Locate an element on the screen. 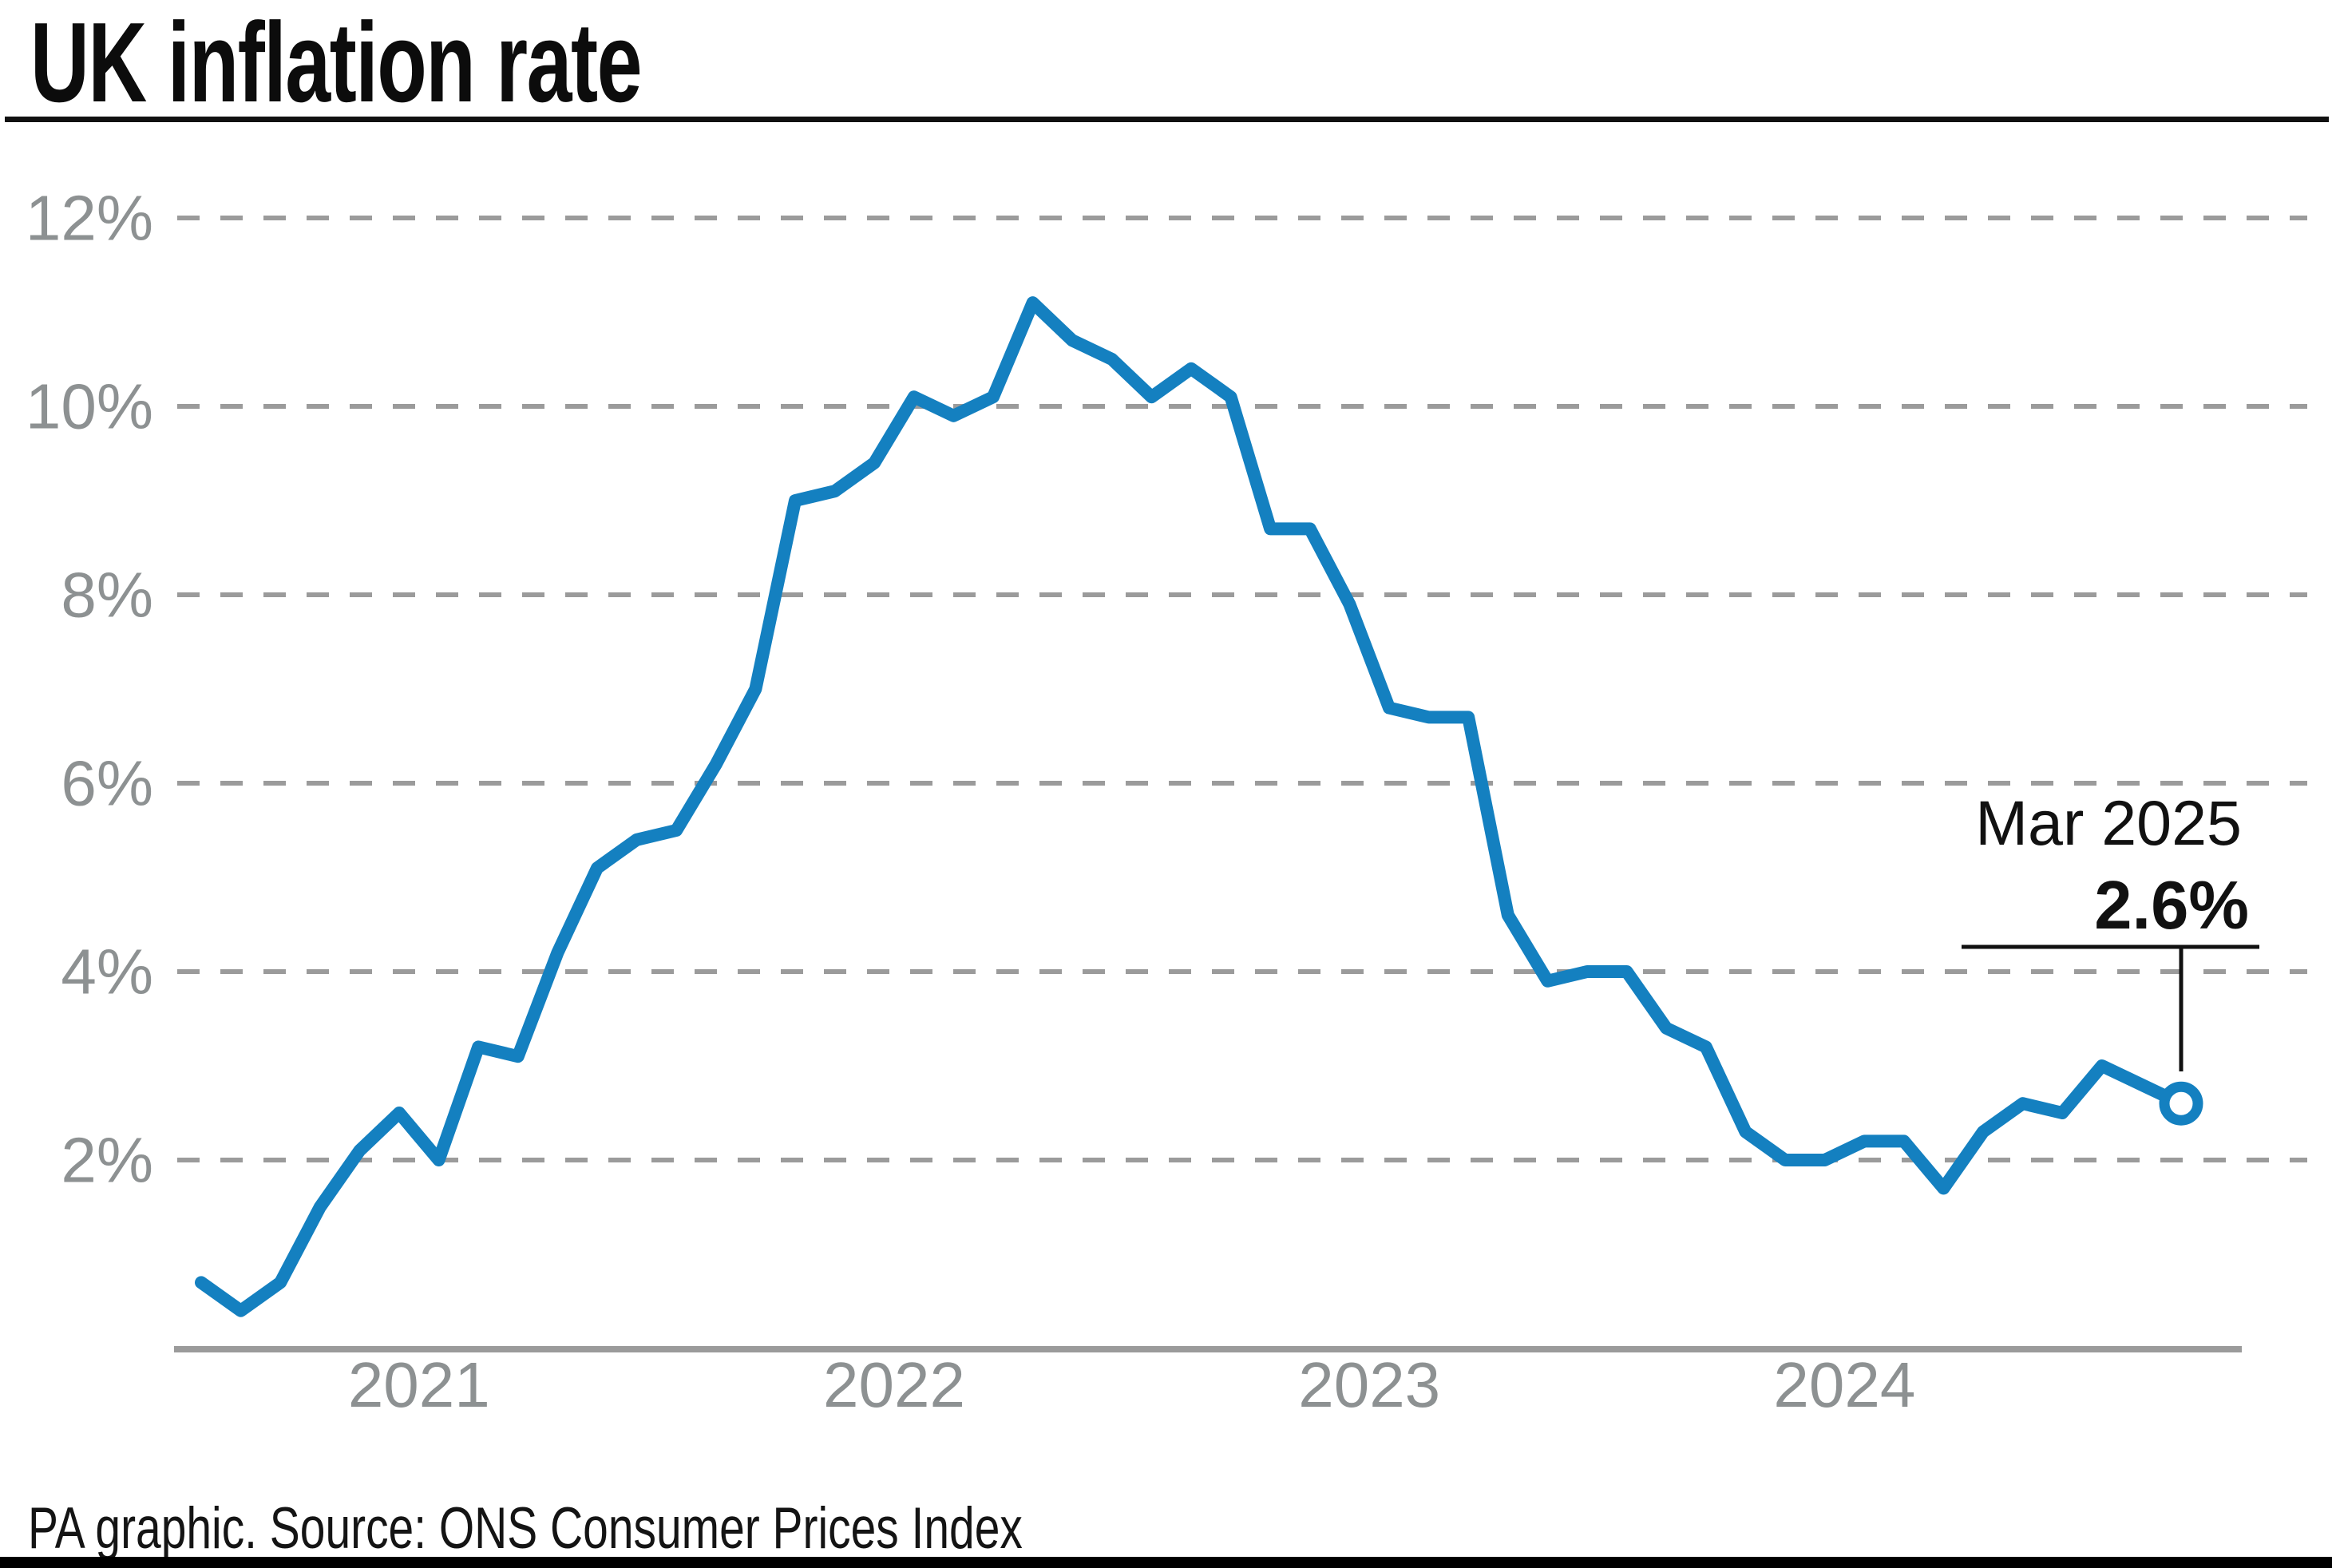  y-axis-label-4: 4% is located at coordinates (107, 972).